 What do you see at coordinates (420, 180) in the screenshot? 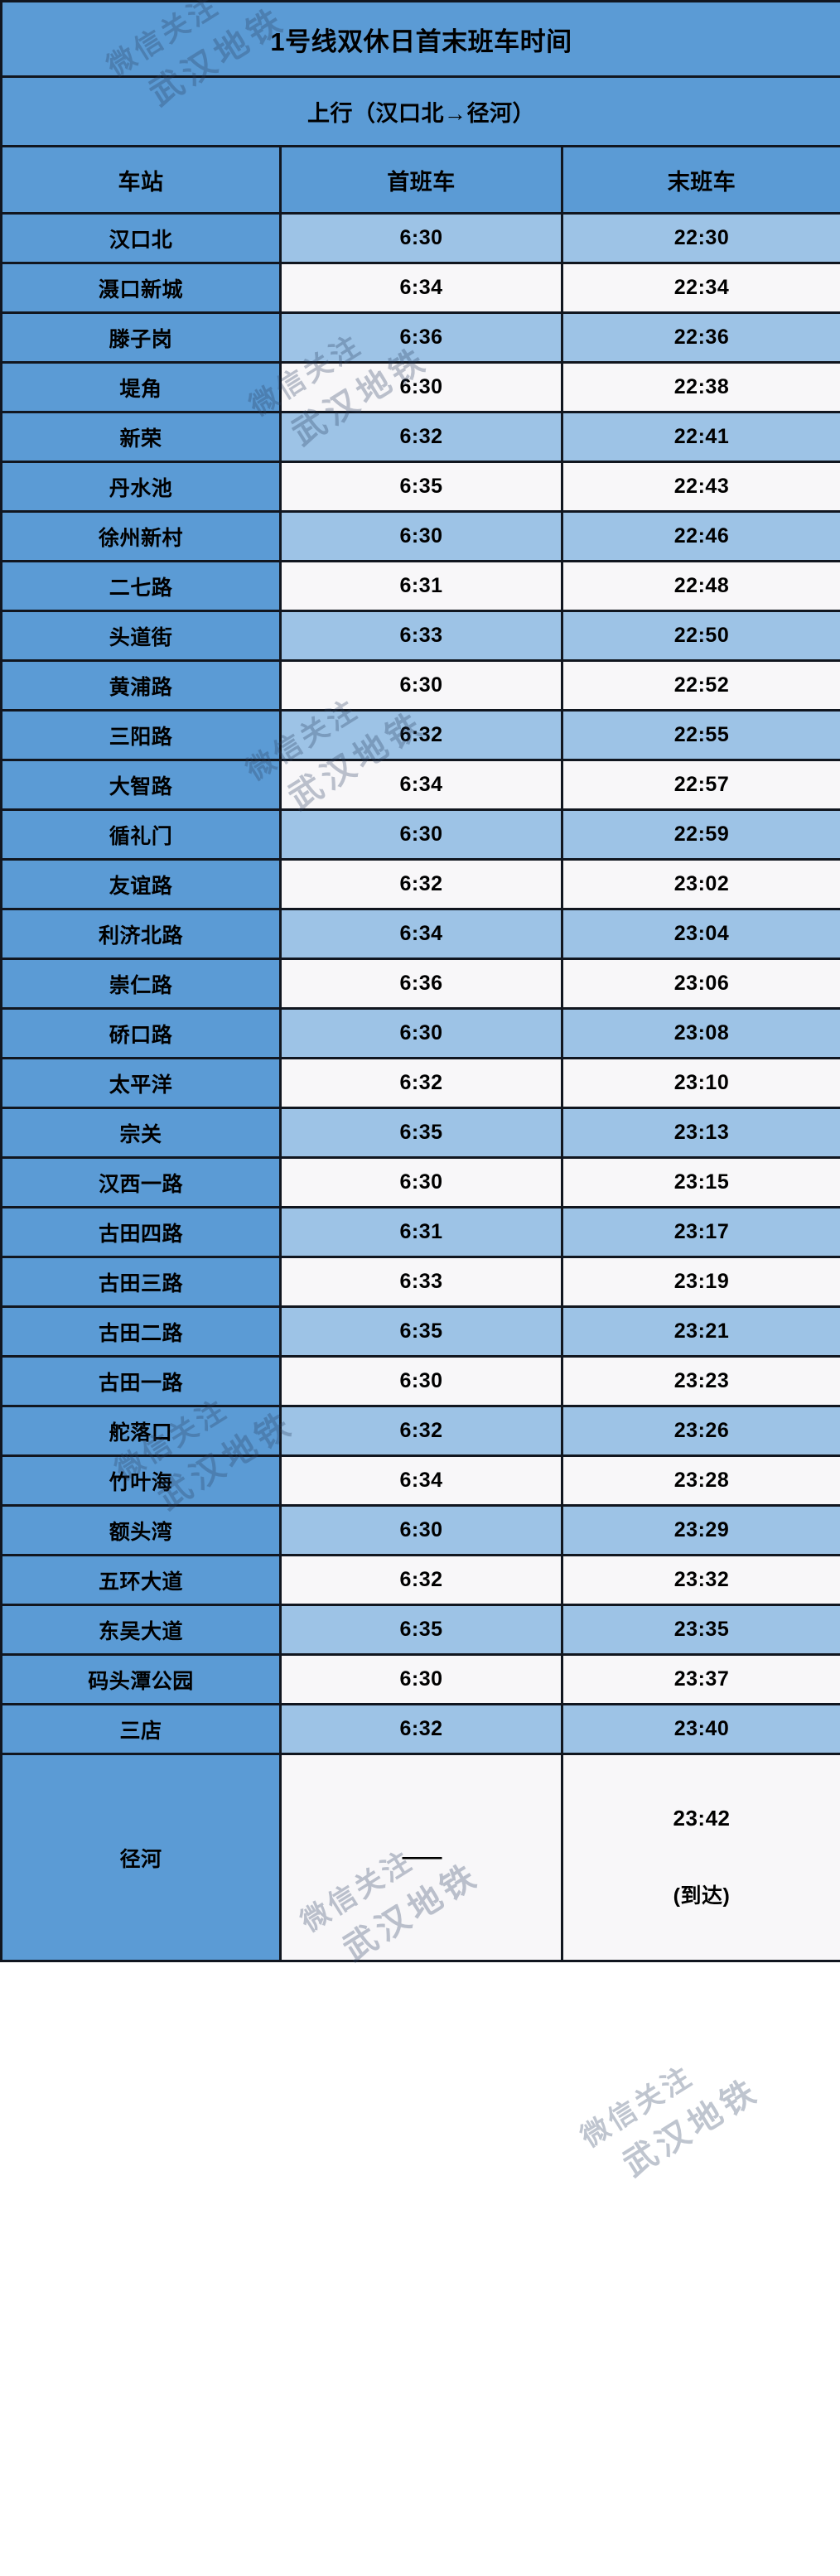
I see `column-header-row: 车站 首班车 末班车` at bounding box center [420, 180].